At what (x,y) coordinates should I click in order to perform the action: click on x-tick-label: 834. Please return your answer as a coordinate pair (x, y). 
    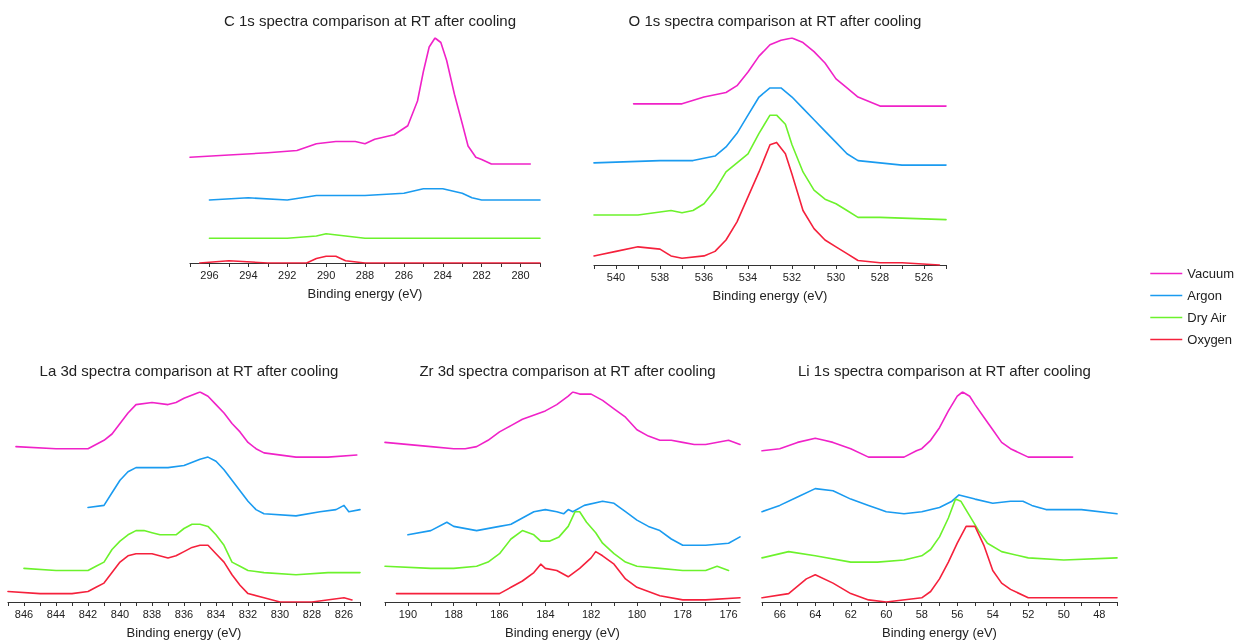
    Looking at the image, I should click on (216, 613).